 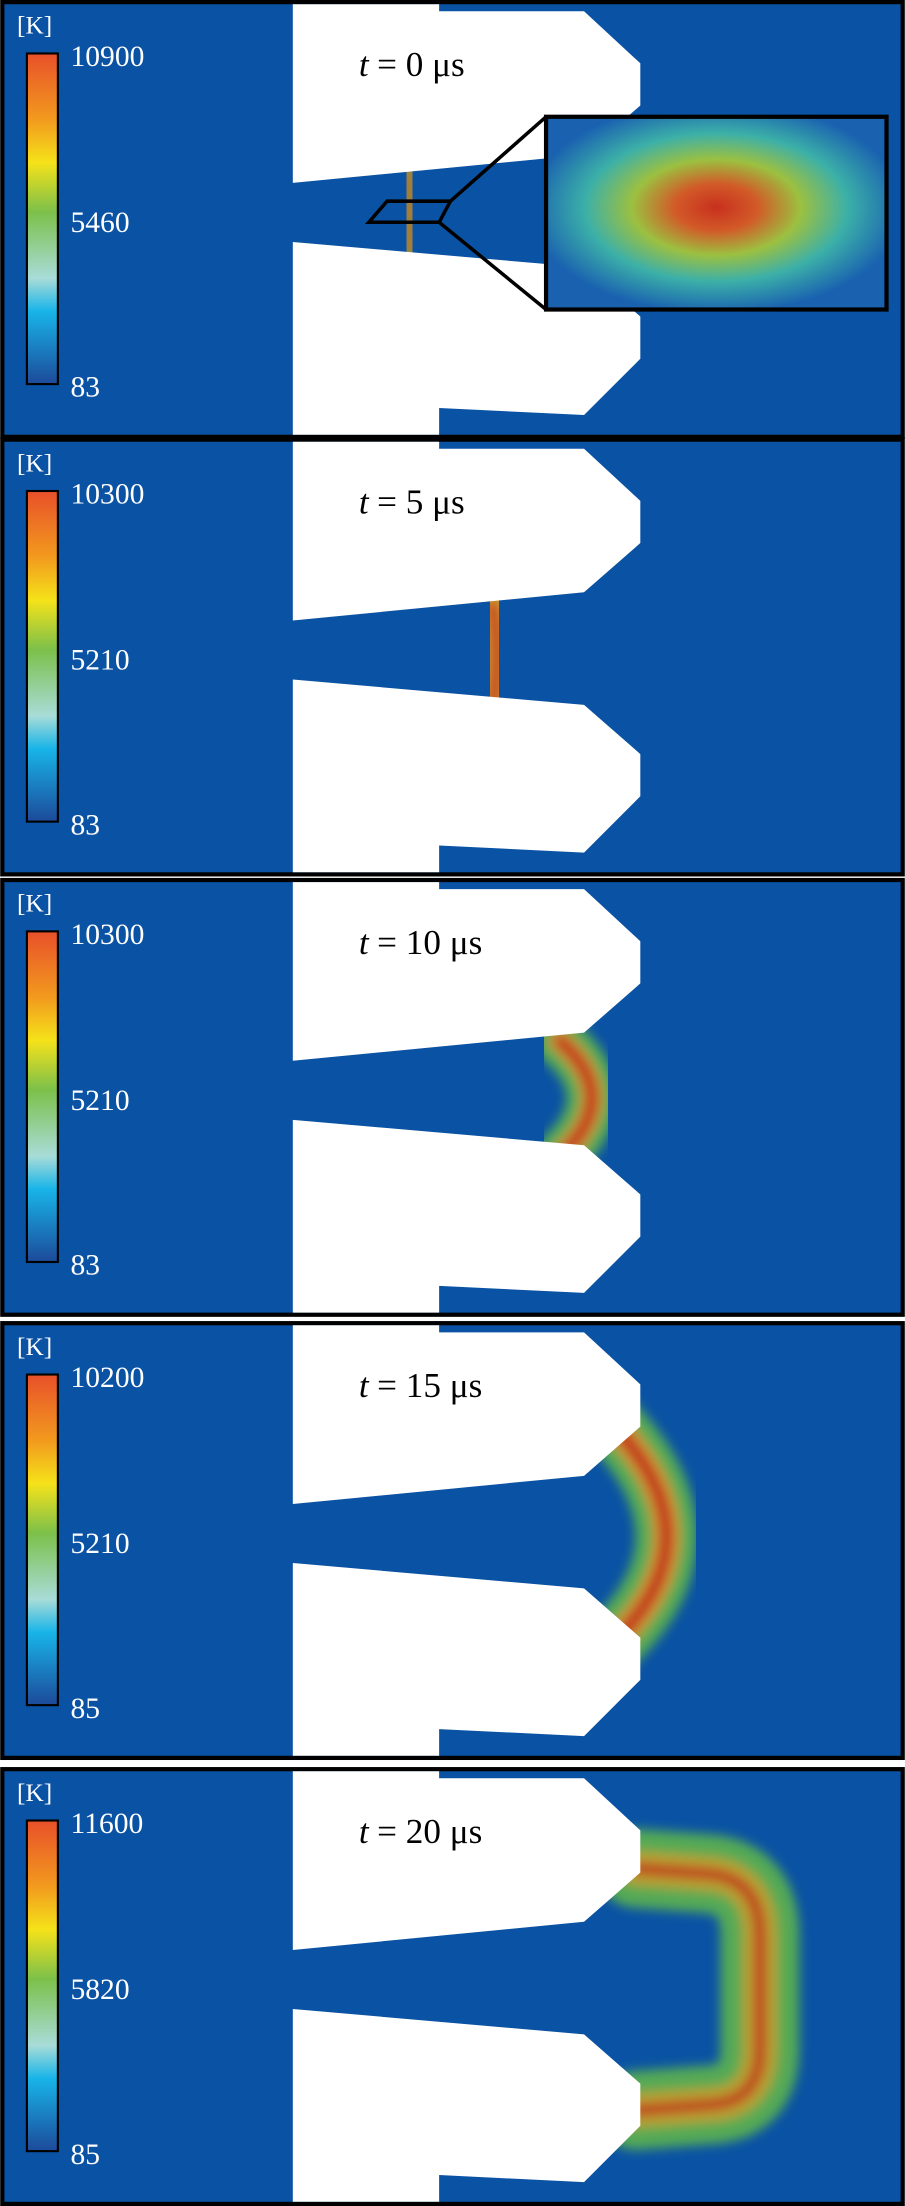 I want to click on time-label: t = 15 μs, so click(x=420, y=1385).